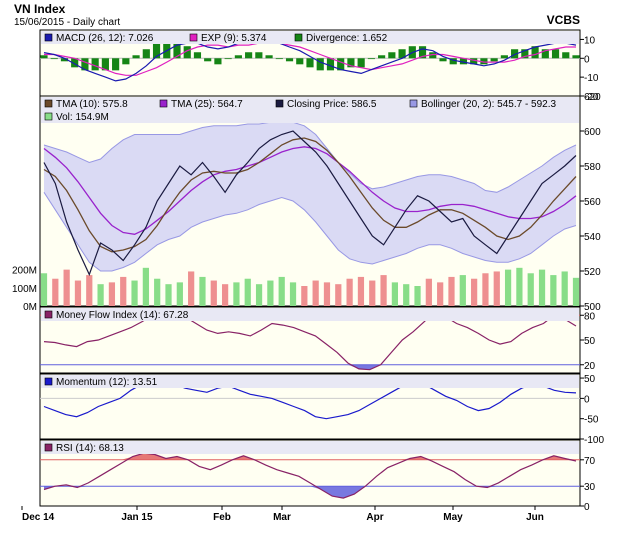 This screenshot has height=535, width=620. Describe the element at coordinates (310, 157) in the screenshot. I see `bollinger-upper` at that location.